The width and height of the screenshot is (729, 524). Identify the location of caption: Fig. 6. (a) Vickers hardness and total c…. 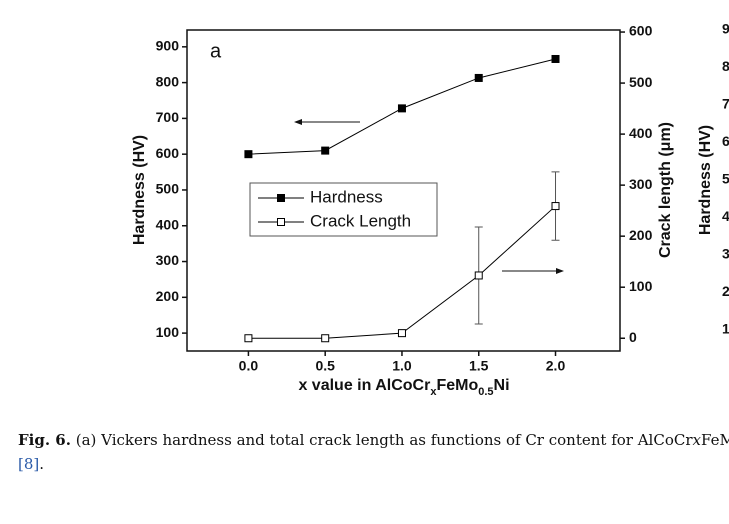
(373, 452).